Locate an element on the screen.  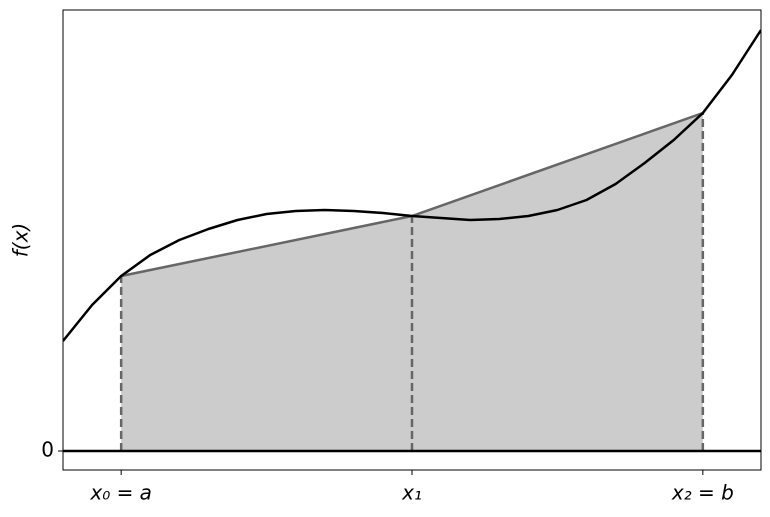
x-tick-label: x₀ = a is located at coordinates (120, 493).